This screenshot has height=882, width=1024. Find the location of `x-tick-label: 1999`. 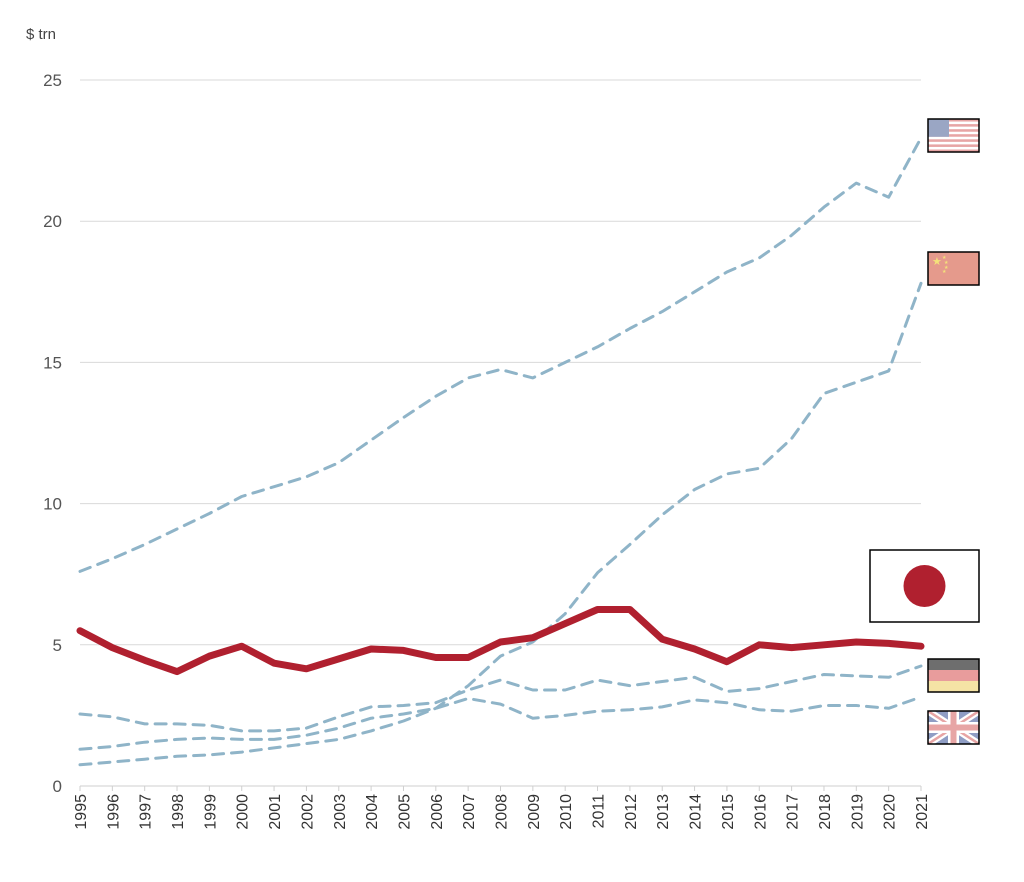

x-tick-label: 1999 is located at coordinates (210, 812).